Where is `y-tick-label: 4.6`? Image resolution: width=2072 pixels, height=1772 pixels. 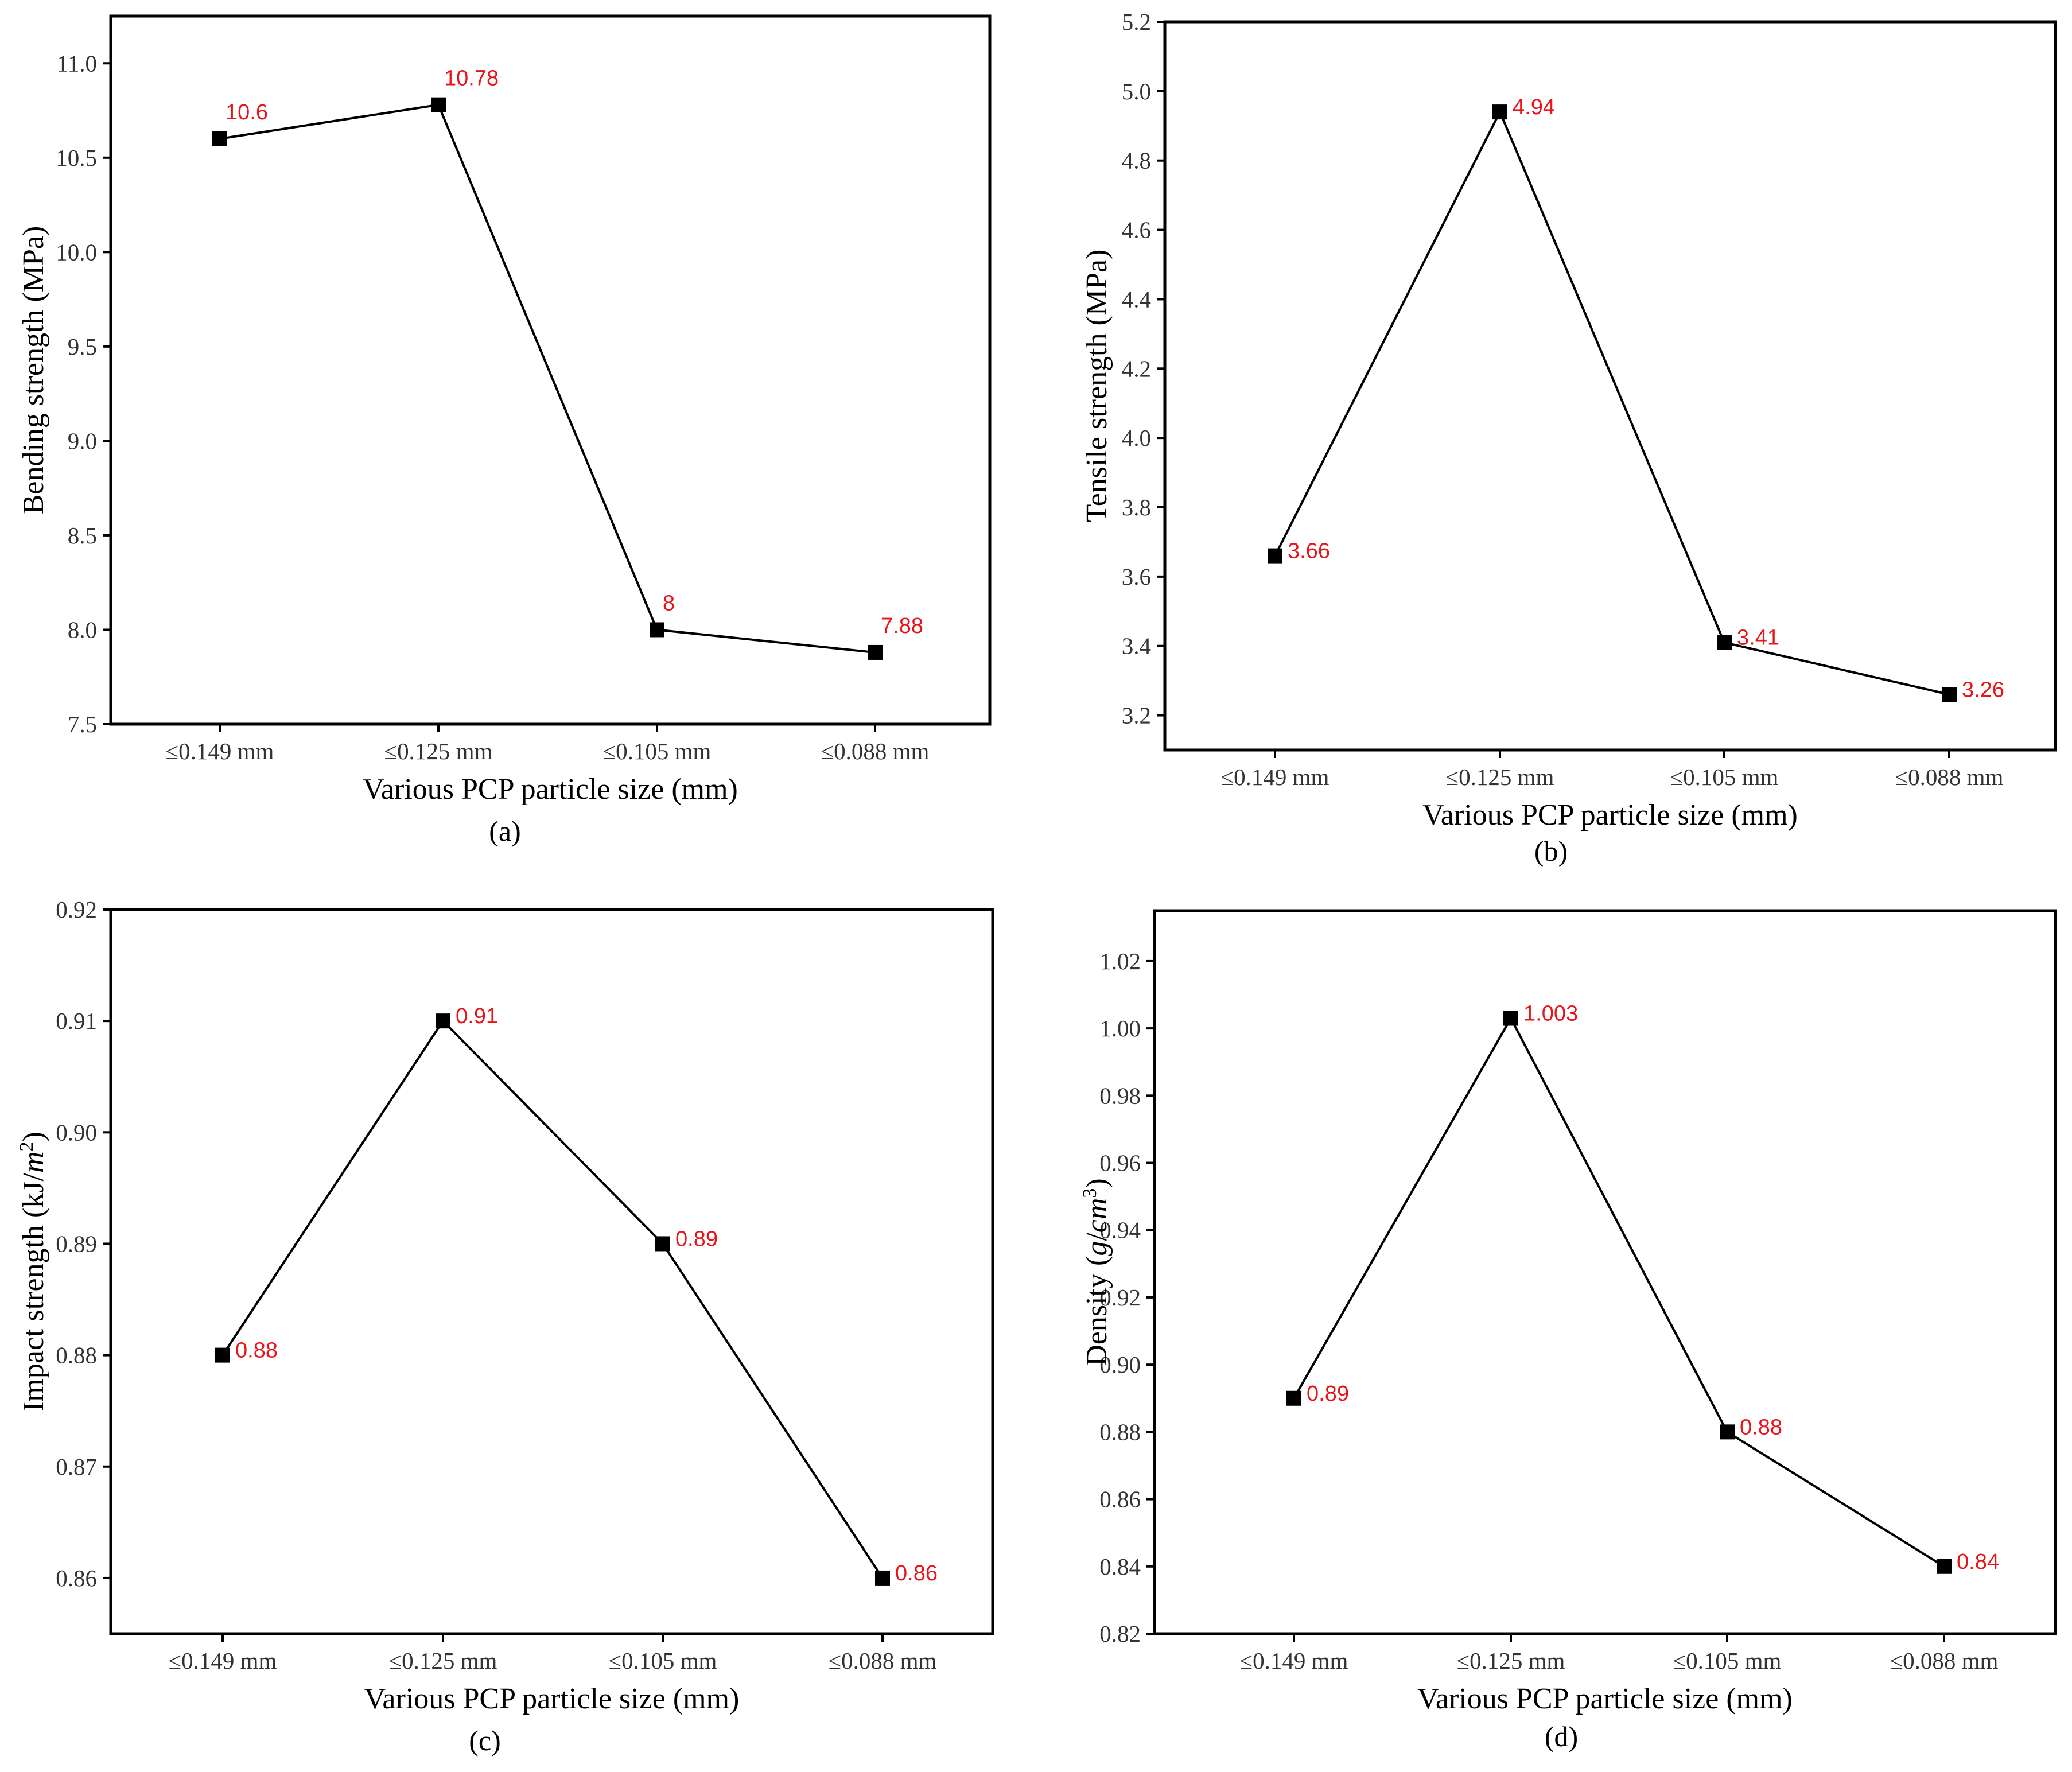
y-tick-label: 4.6 is located at coordinates (1136, 230).